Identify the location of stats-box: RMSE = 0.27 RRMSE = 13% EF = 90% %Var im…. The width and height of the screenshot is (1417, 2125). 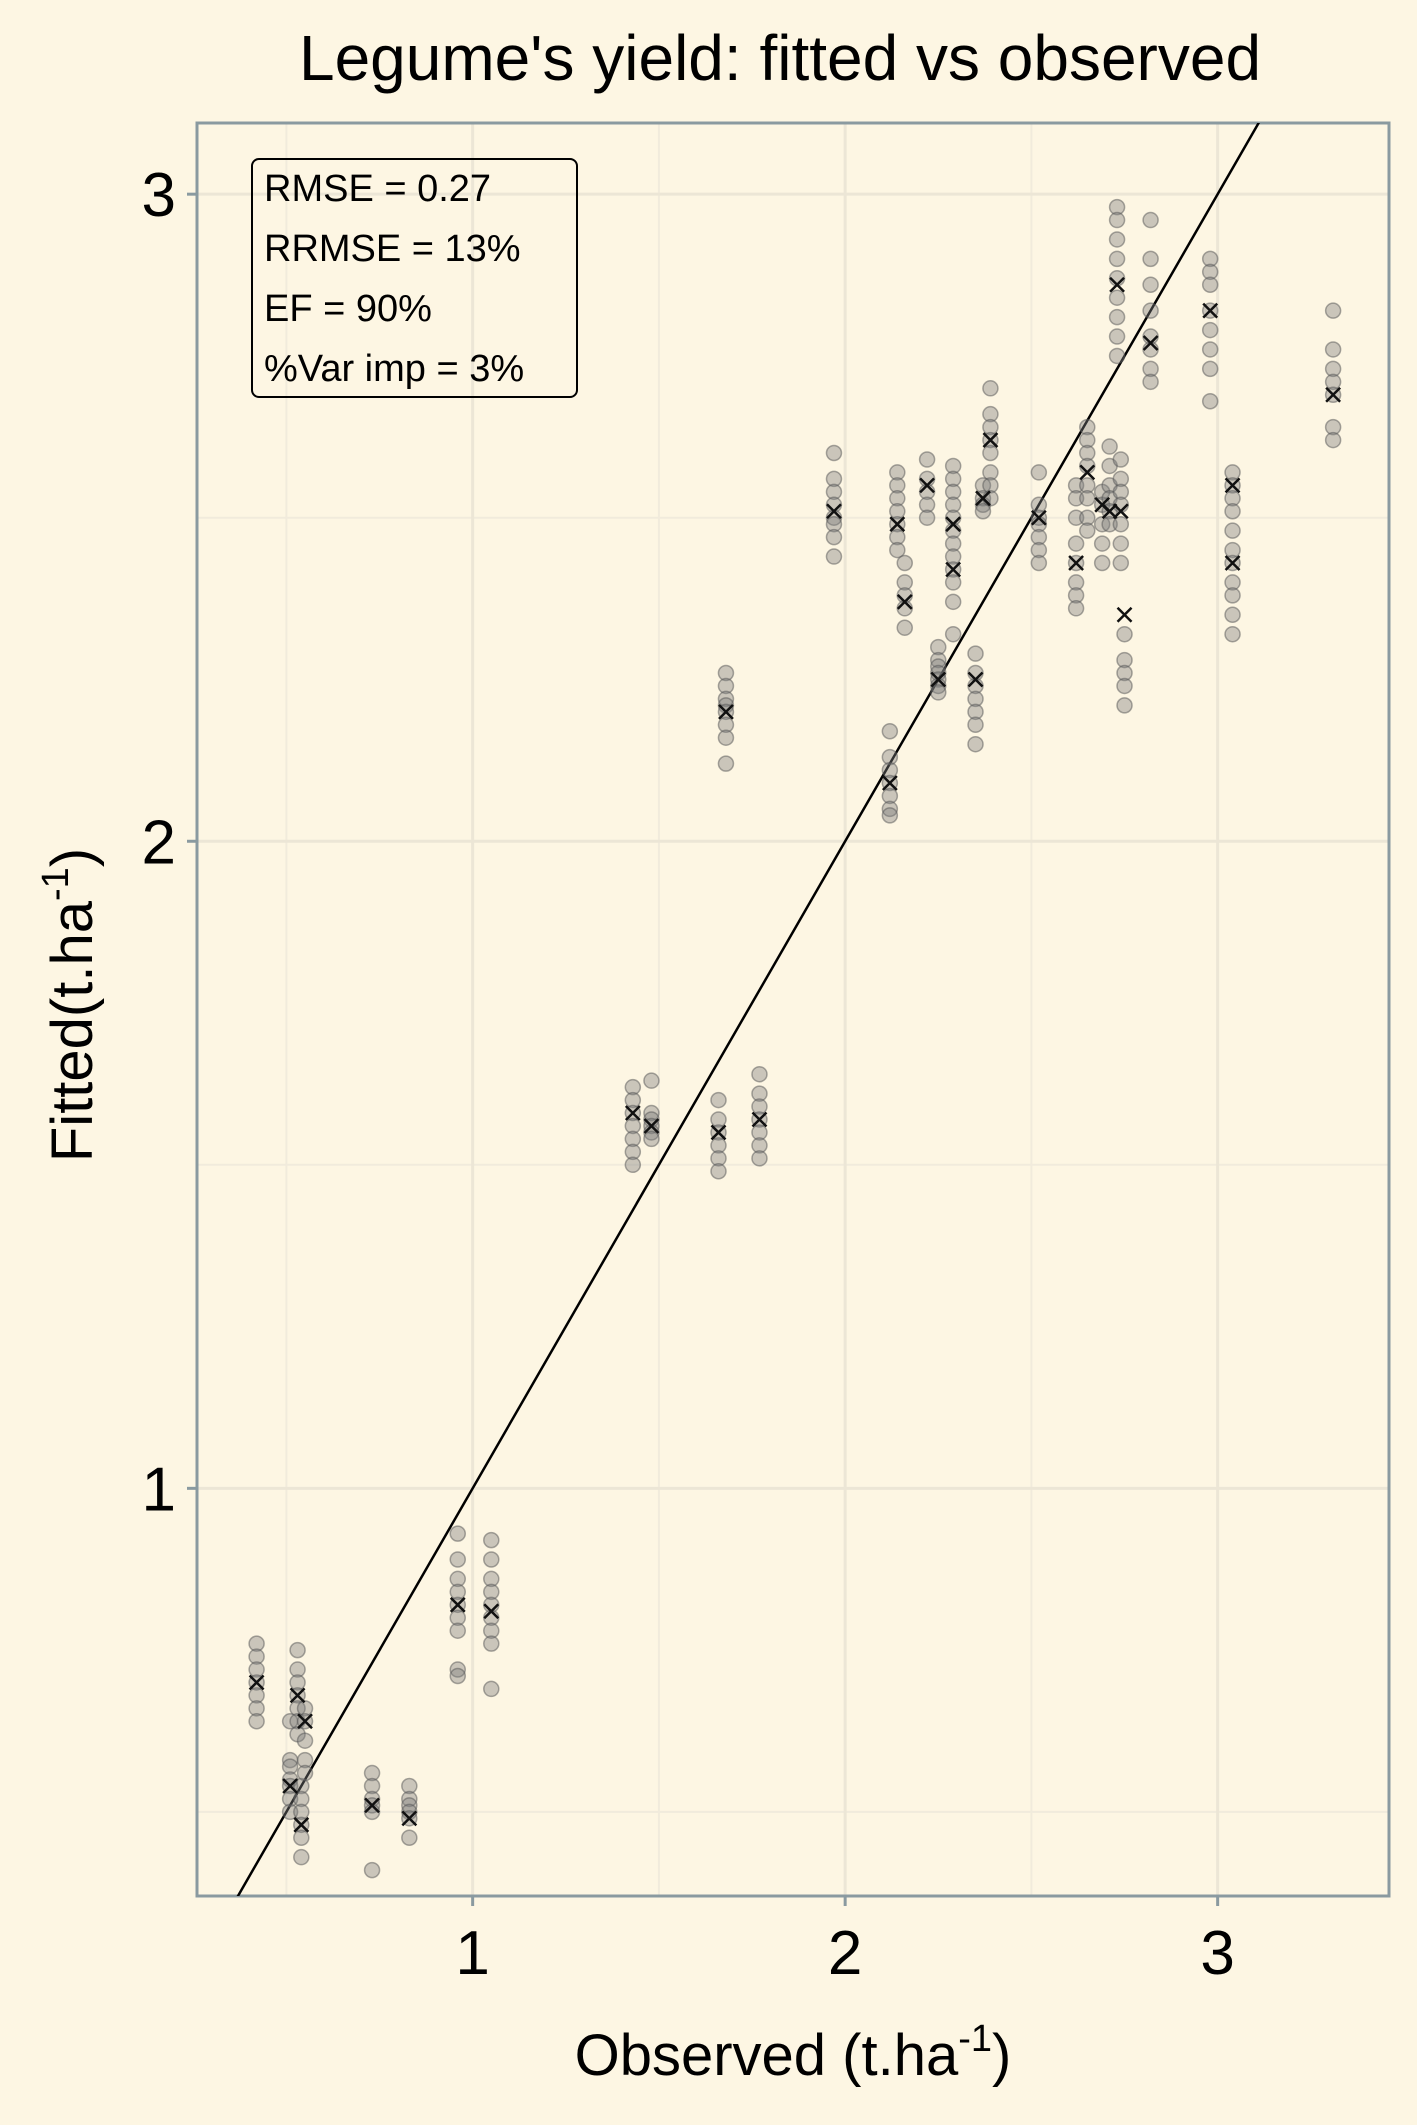
(414, 278).